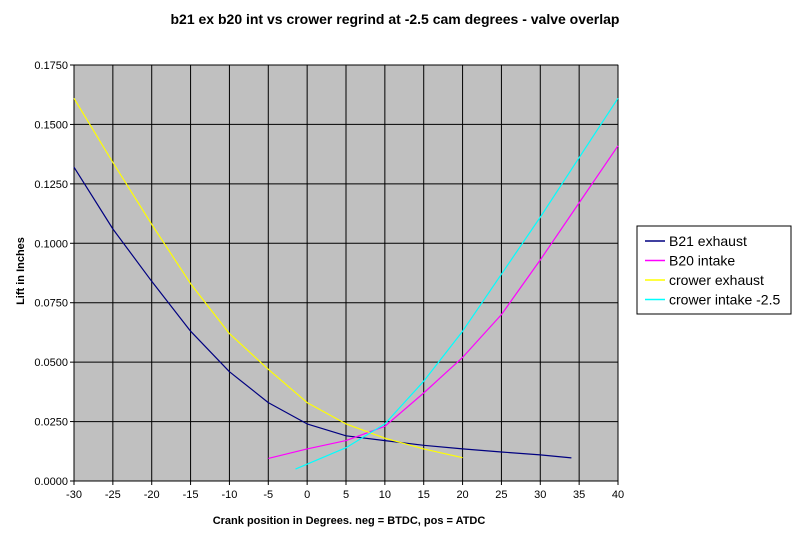 Image resolution: width=800 pixels, height=539 pixels. Describe the element at coordinates (229, 495) in the screenshot. I see `x-tick-label: -10` at that location.